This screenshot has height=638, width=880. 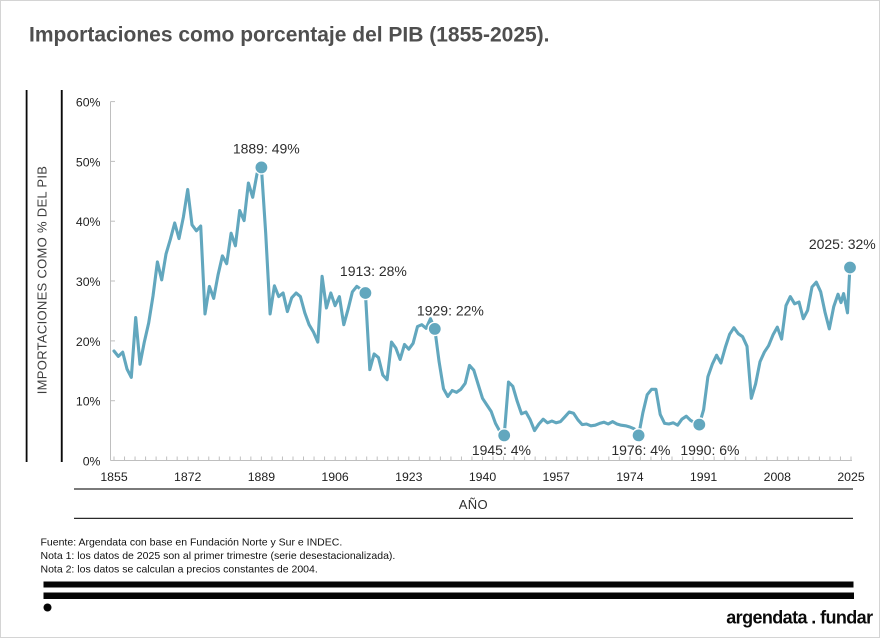 I want to click on svg-text: 60%, so click(x=88, y=103).